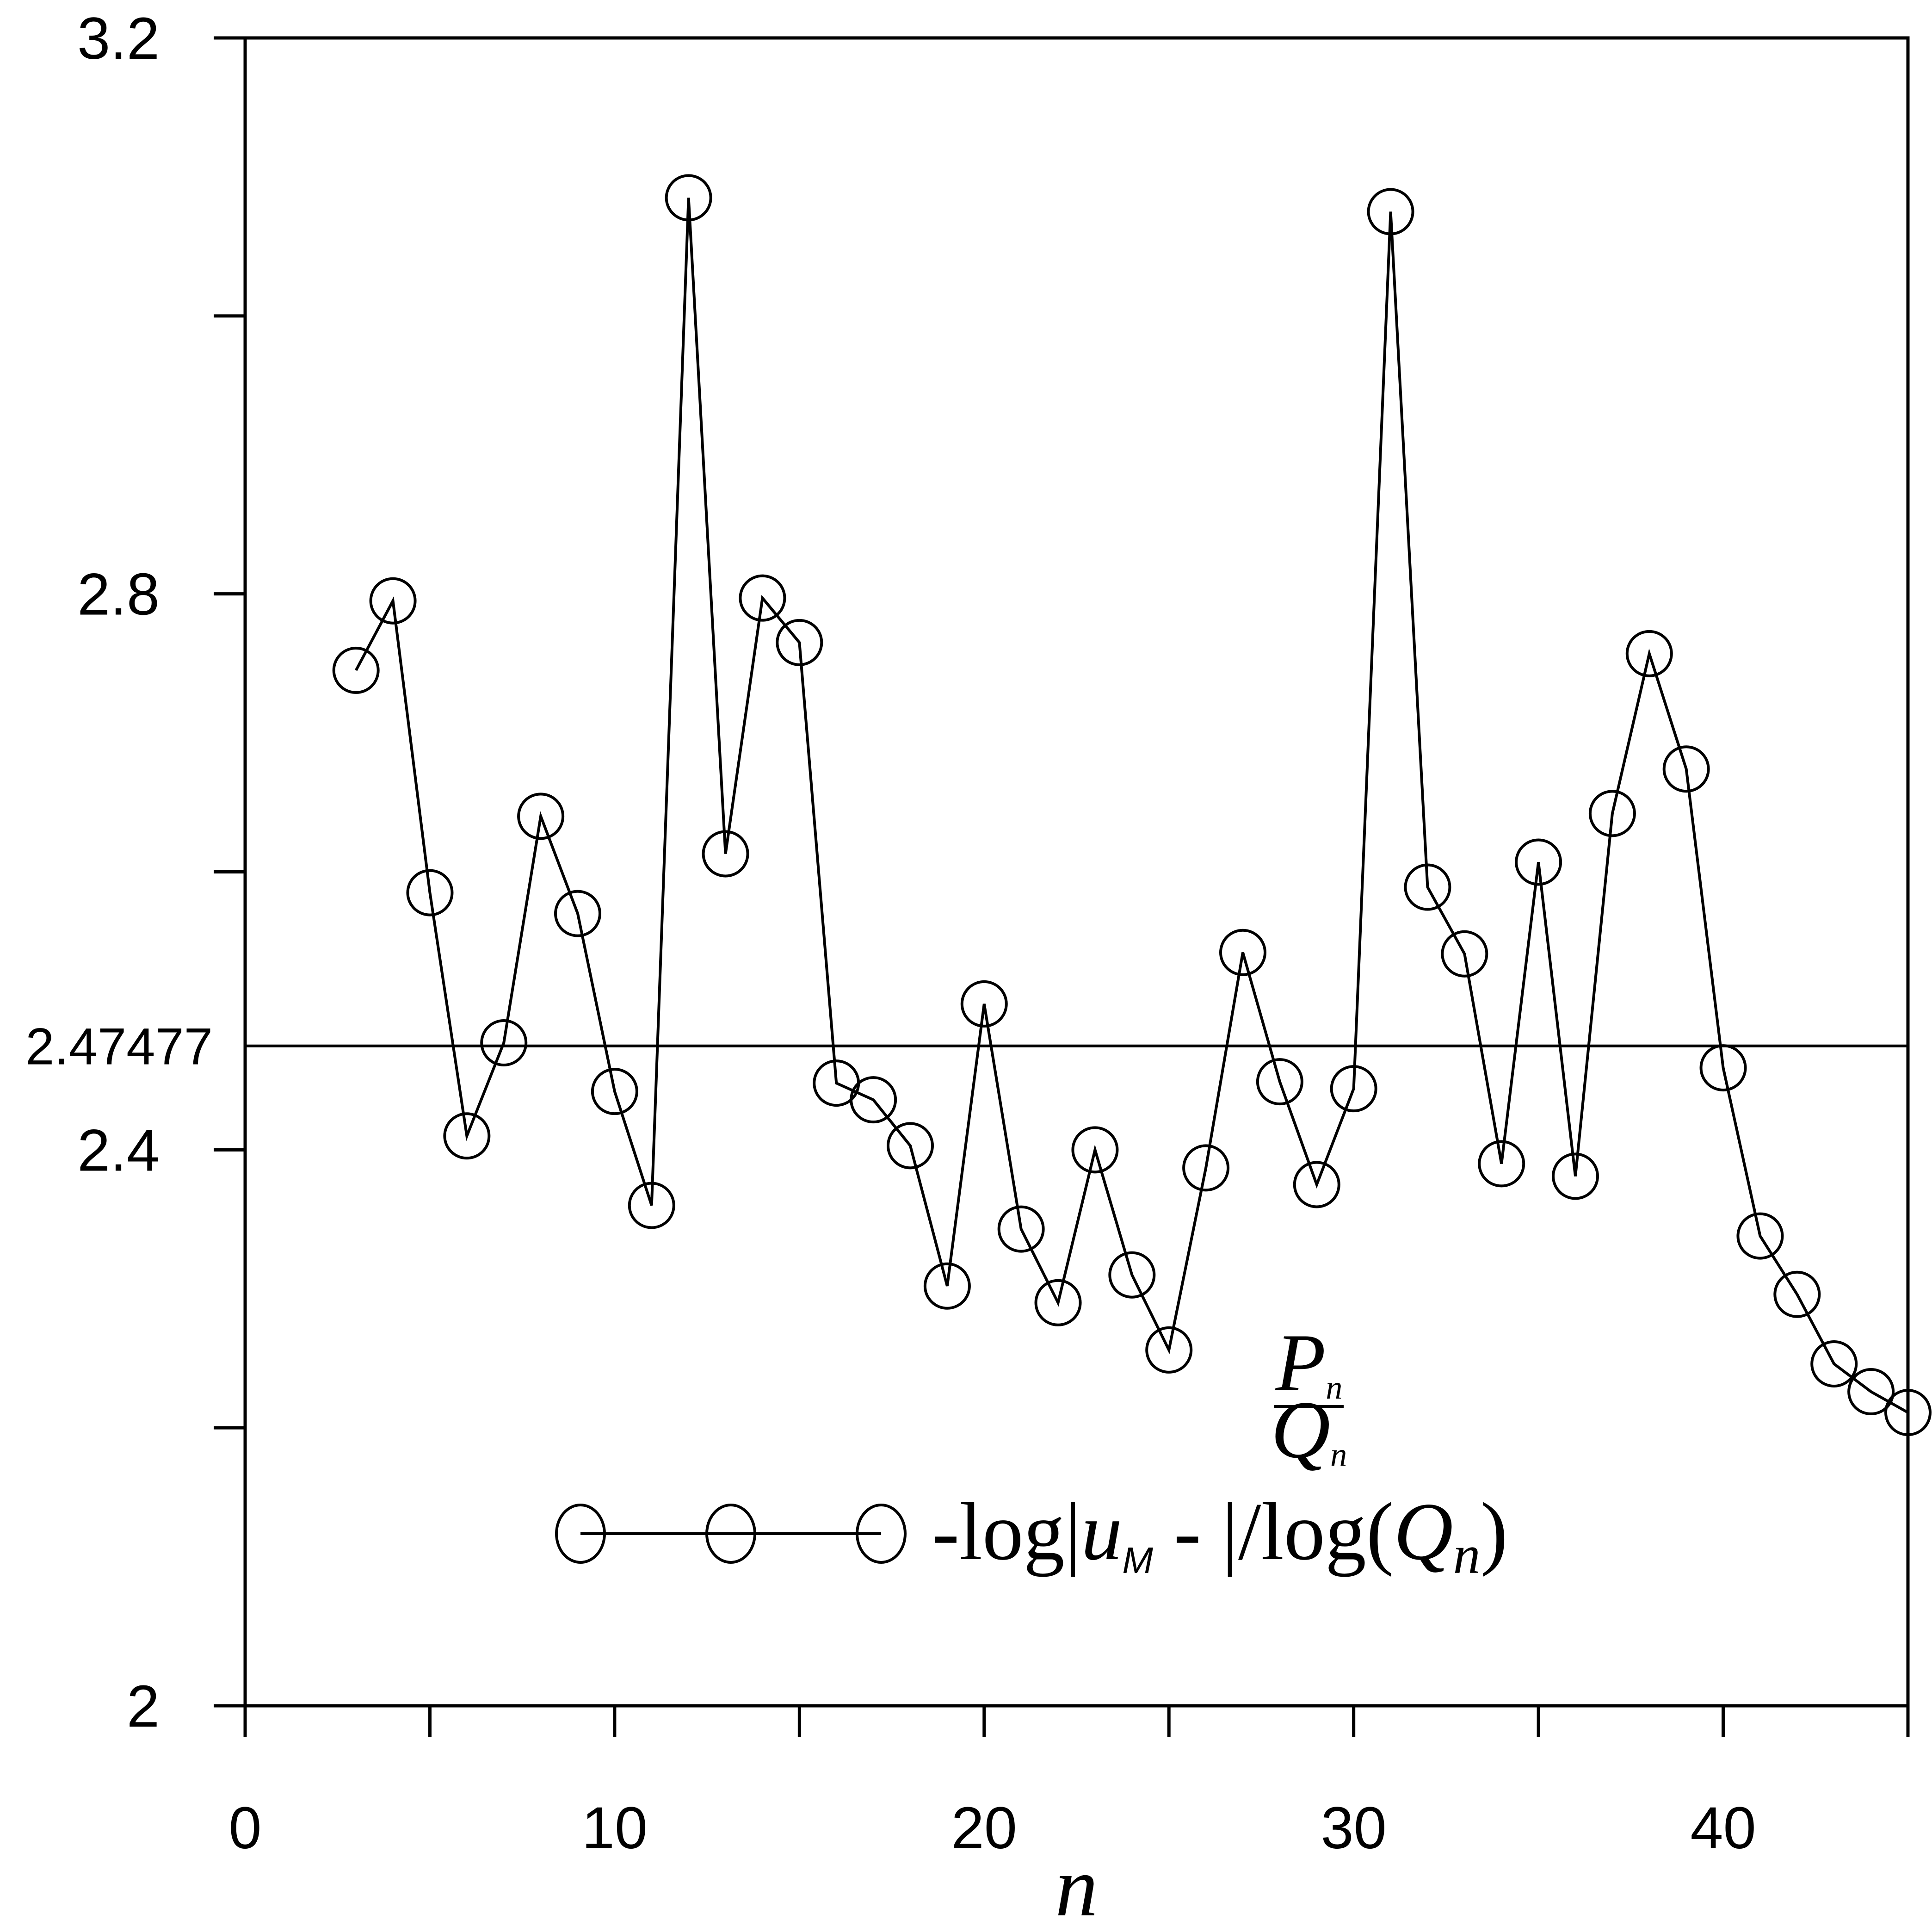 Image resolution: width=1932 pixels, height=1926 pixels. I want to click on legend-fraction: Pn Qn, so click(1309, 1396).